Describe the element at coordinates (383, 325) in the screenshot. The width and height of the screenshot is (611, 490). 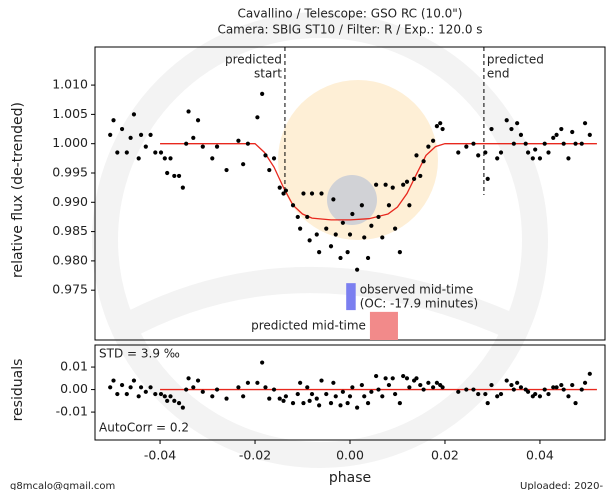
I see `mid-time-bar` at that location.